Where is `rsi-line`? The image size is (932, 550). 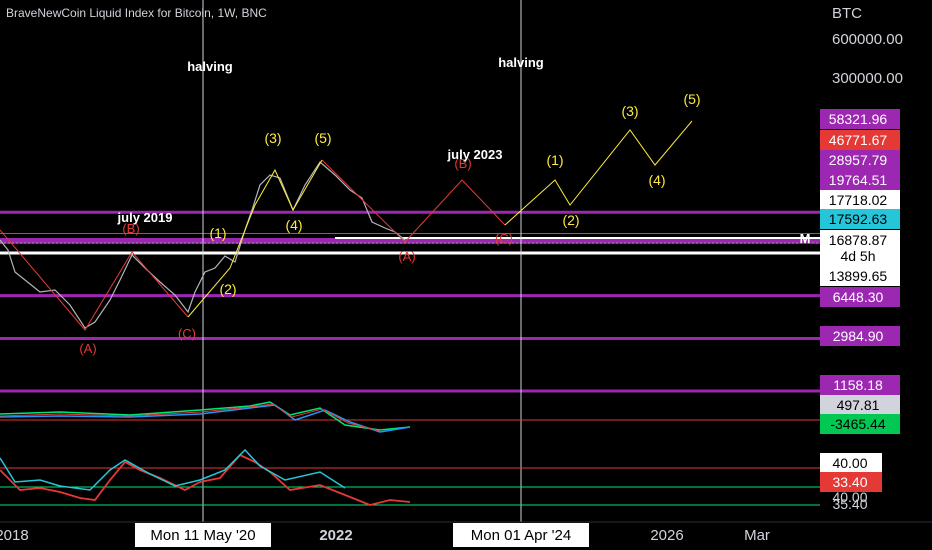 rsi-line is located at coordinates (205, 479).